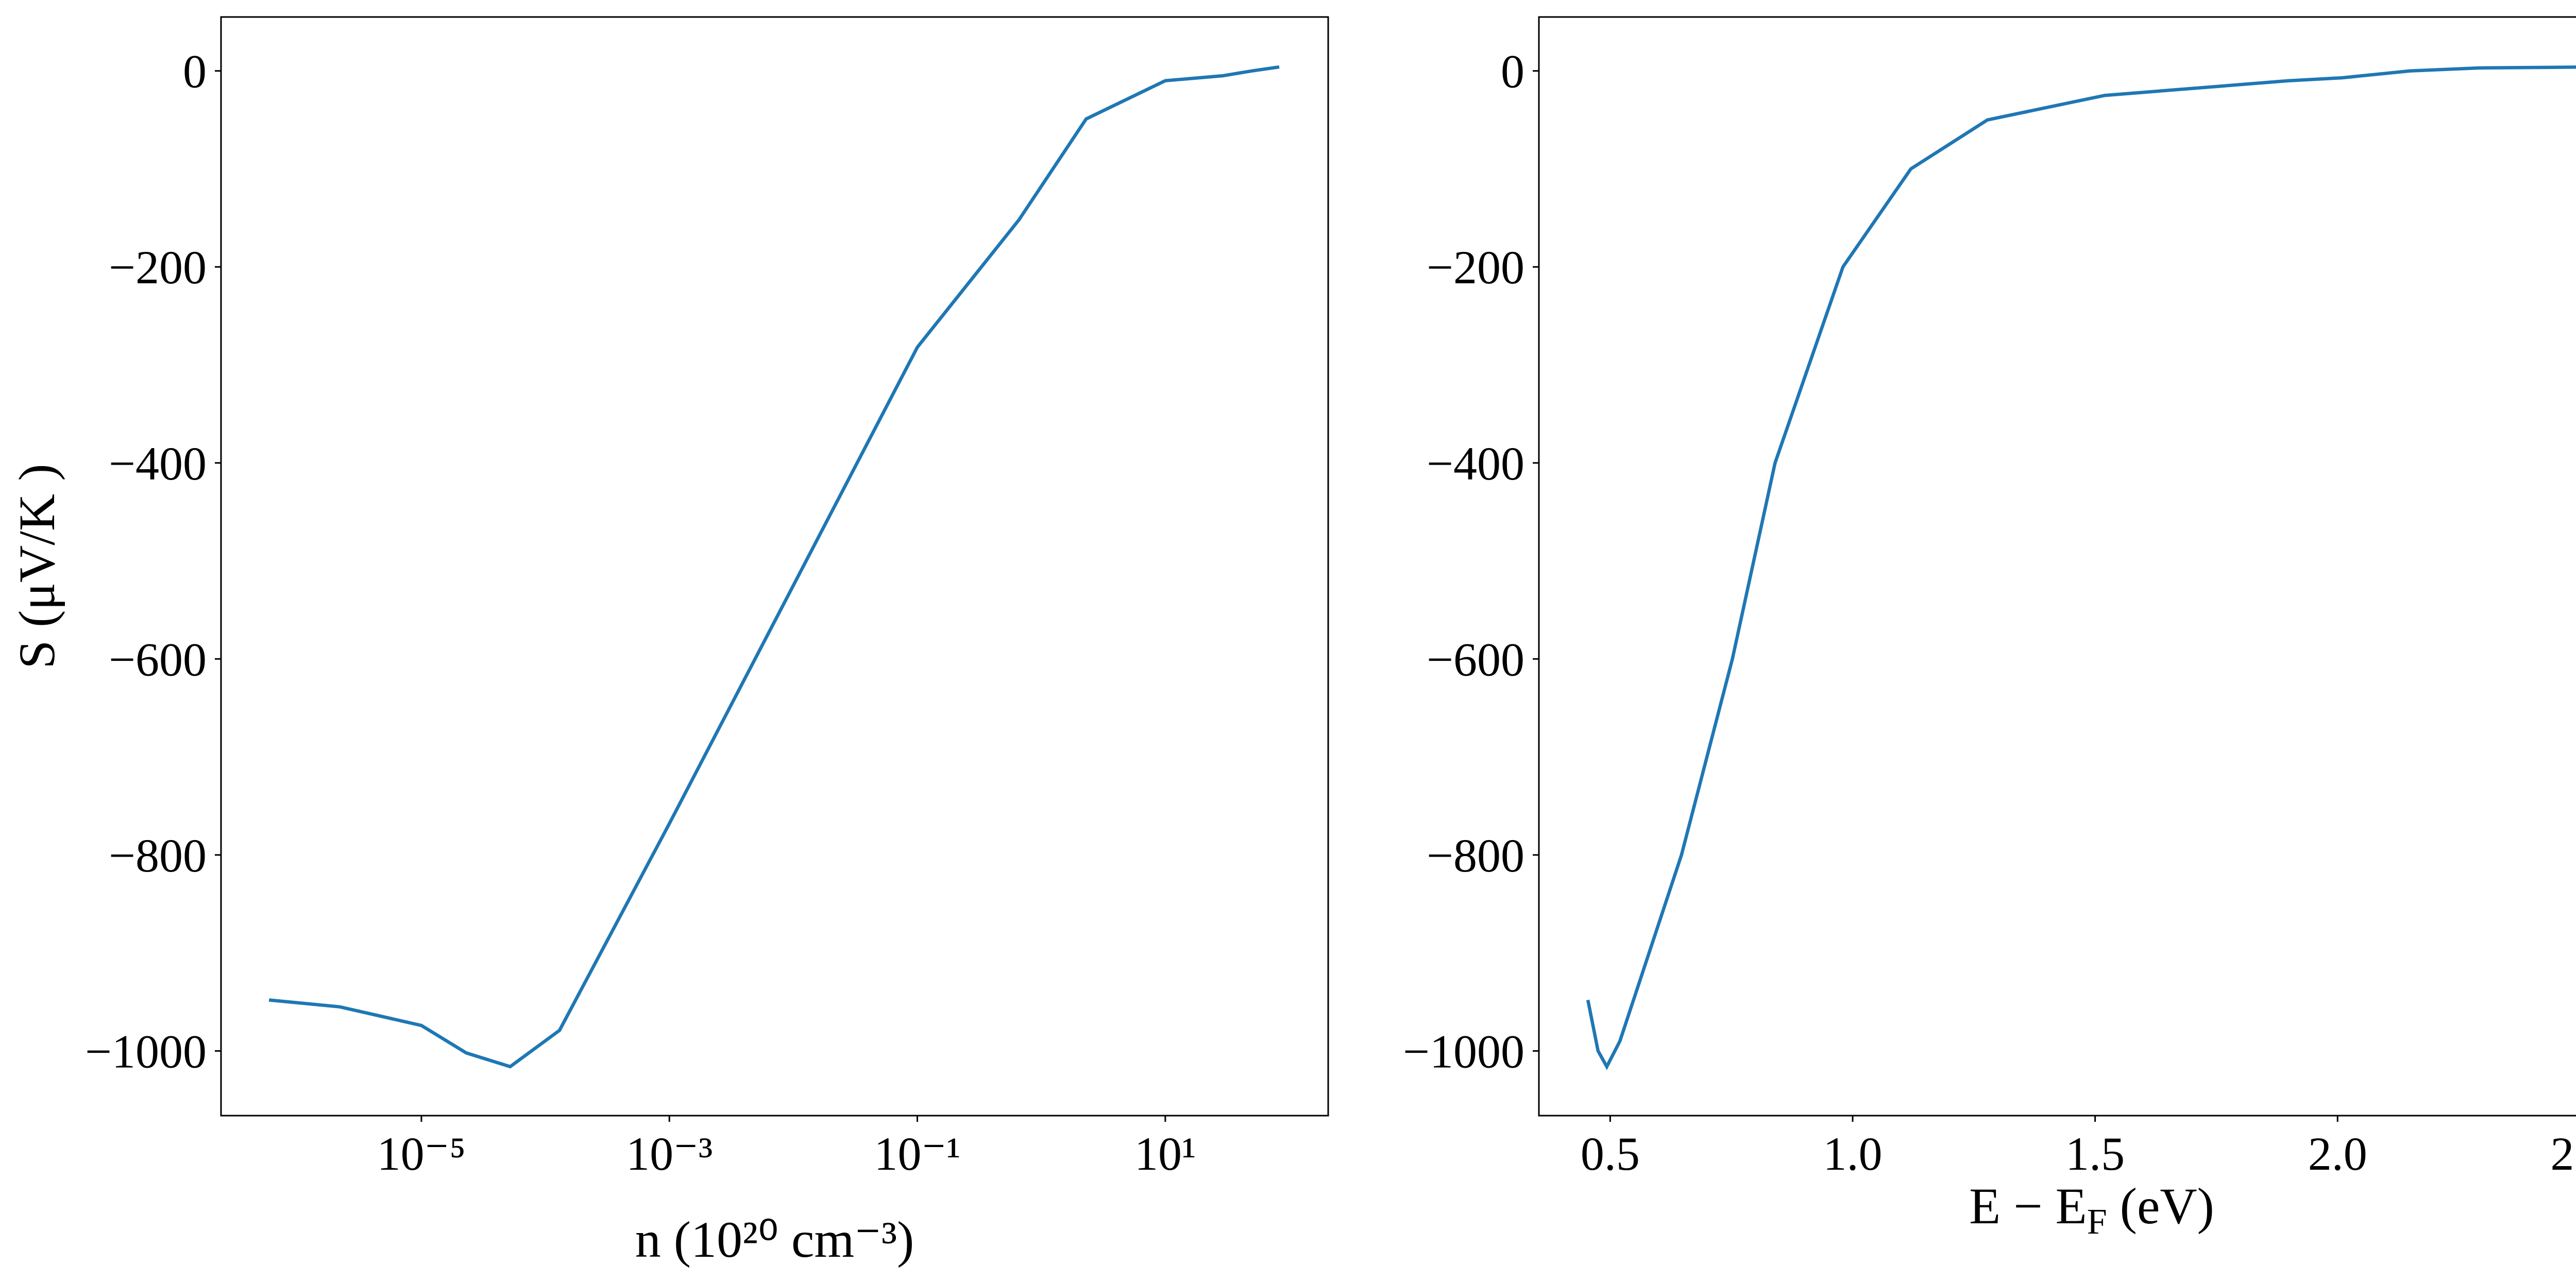 Image resolution: width=2576 pixels, height=1282 pixels. Describe the element at coordinates (774, 1239) in the screenshot. I see `x-axis-label: n (10²⁰ cm⁻³)` at that location.